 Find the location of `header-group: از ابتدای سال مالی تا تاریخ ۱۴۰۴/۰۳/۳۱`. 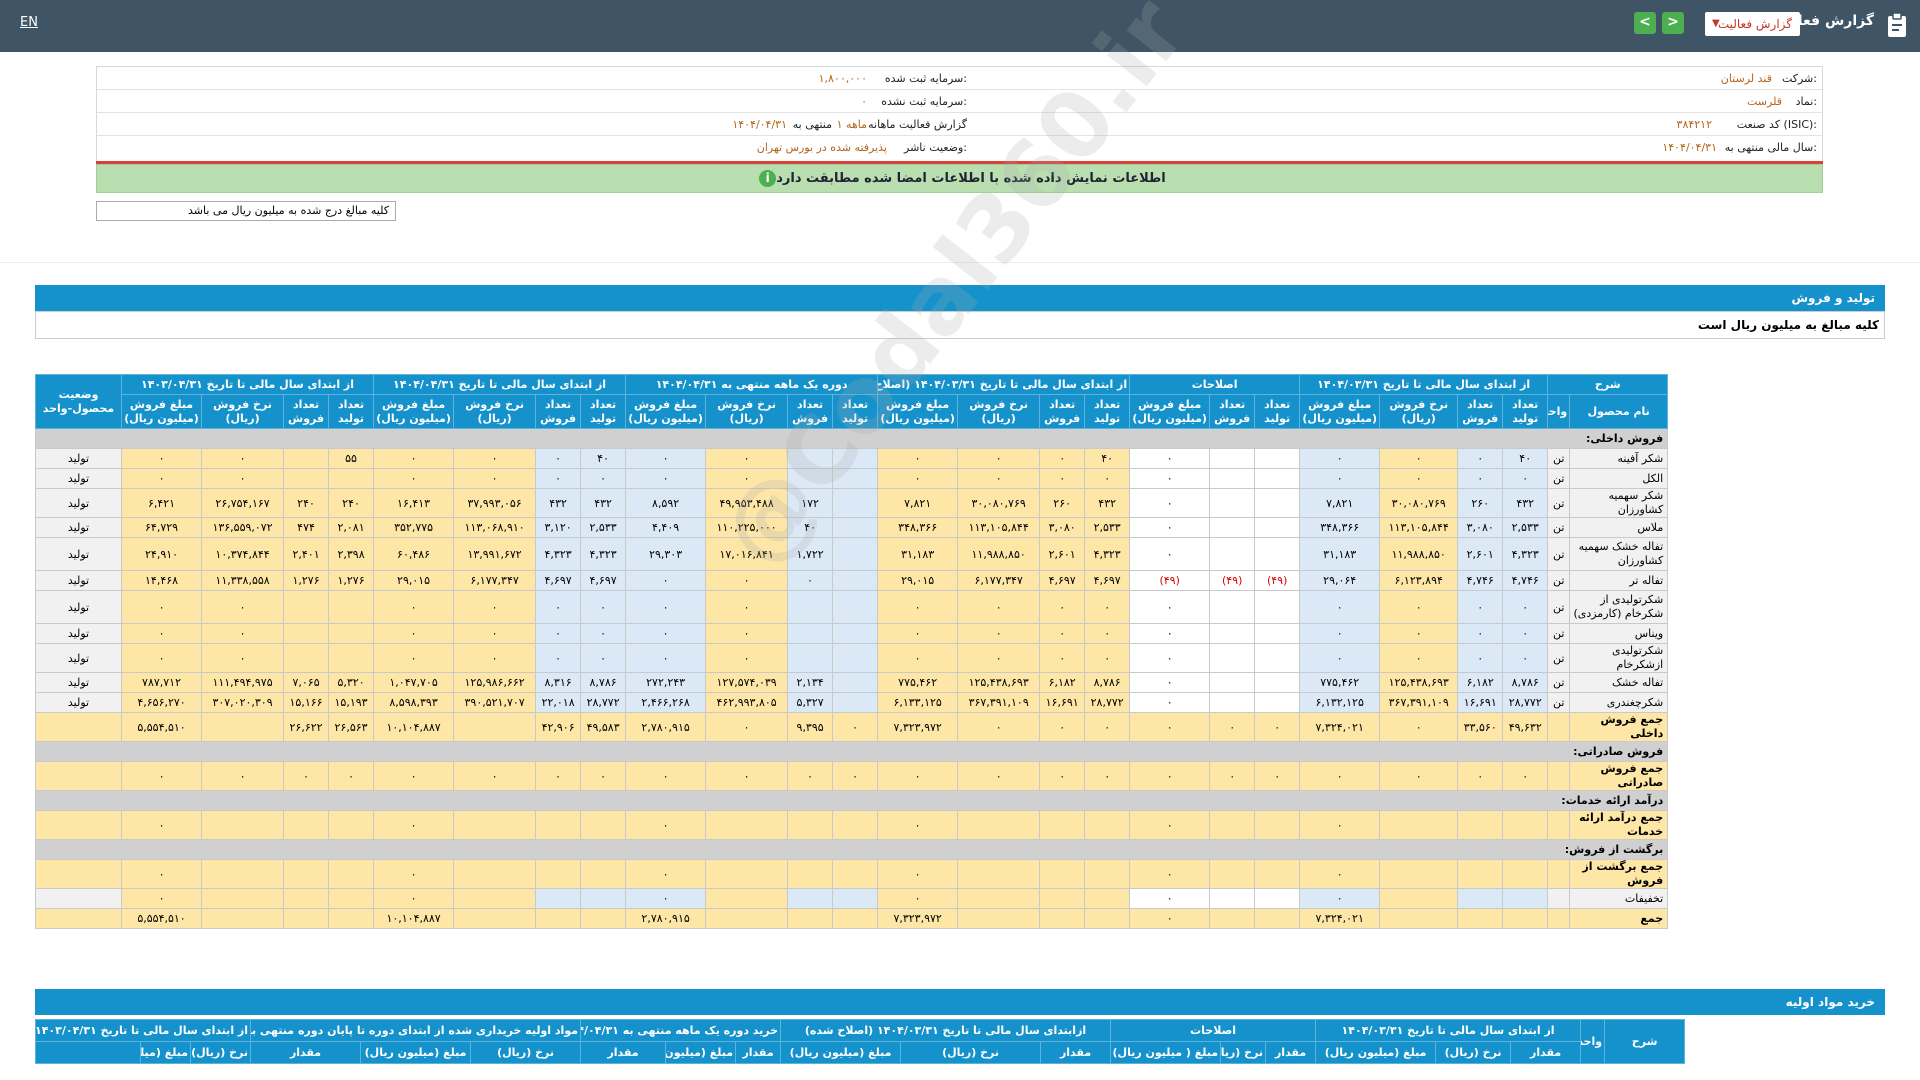

header-group: از ابتدای سال مالی تا تاریخ ۱۴۰۴/۰۳/۳۱ is located at coordinates (1424, 384).